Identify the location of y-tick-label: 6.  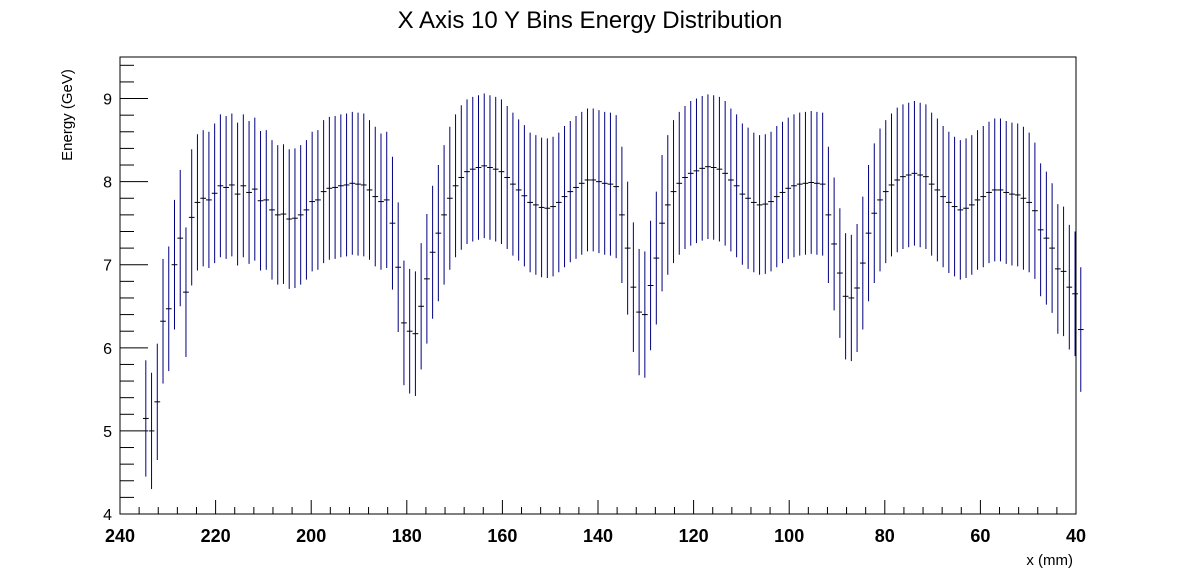
(107, 349).